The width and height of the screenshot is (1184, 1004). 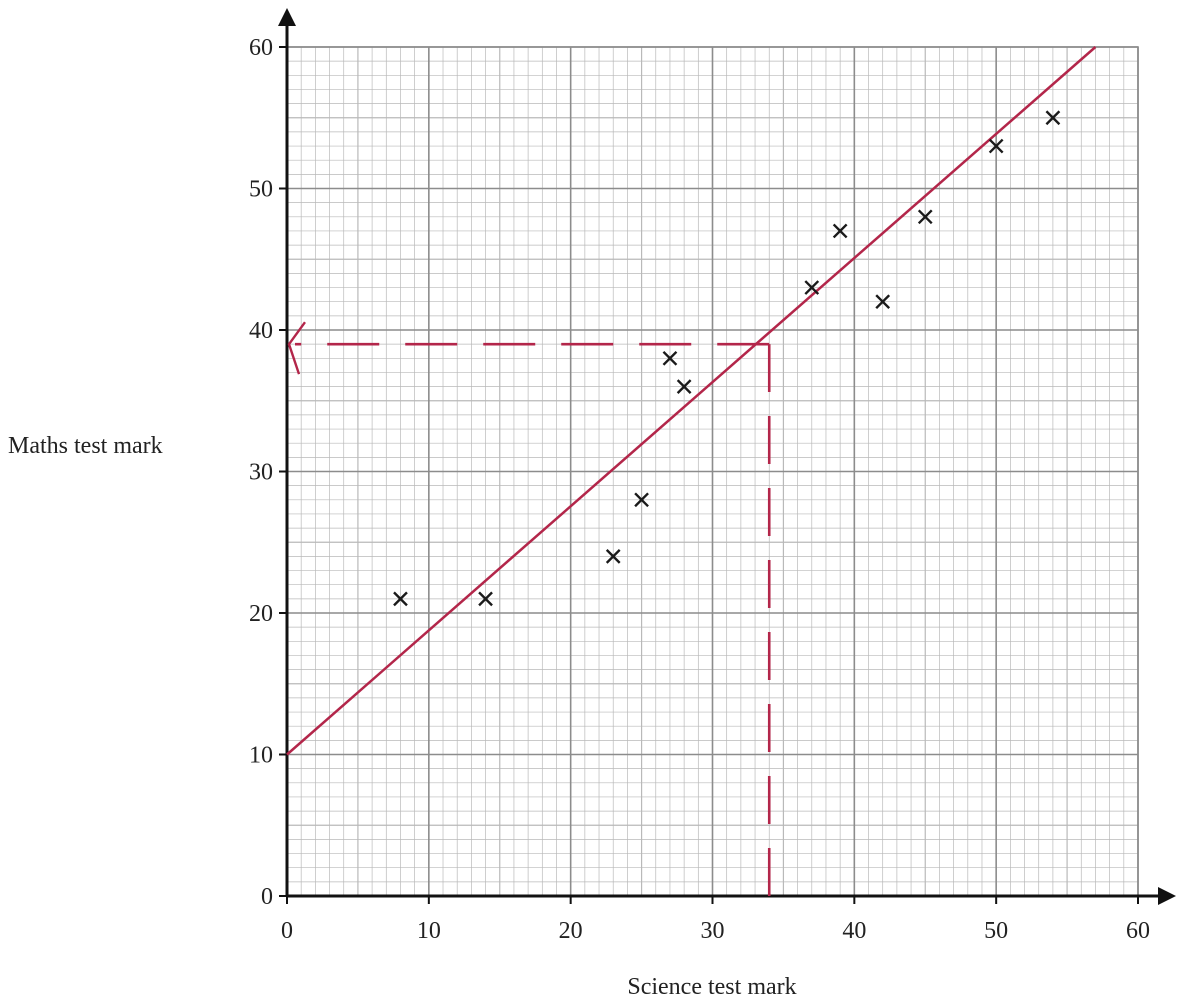 What do you see at coordinates (261, 331) in the screenshot?
I see `y-tick-label: 40` at bounding box center [261, 331].